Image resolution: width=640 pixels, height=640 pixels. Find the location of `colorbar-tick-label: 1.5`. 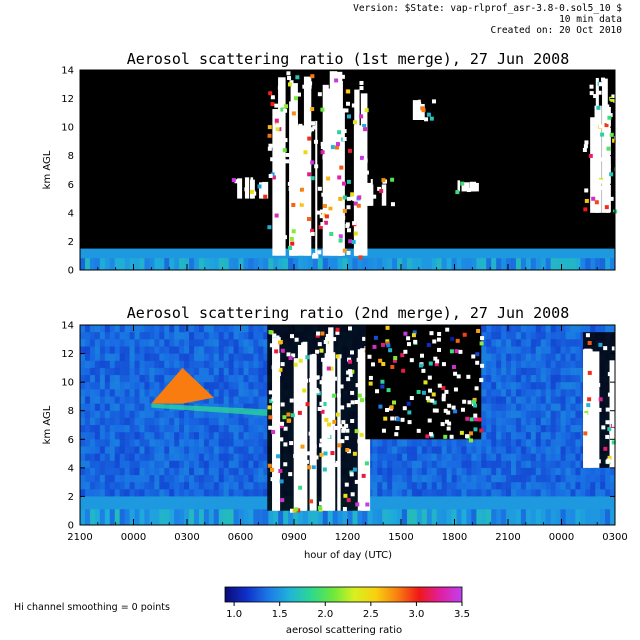

colorbar-tick-label: 1.5 is located at coordinates (280, 614).